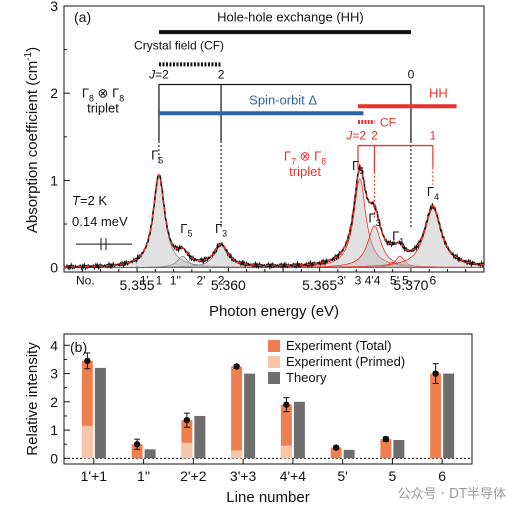  What do you see at coordinates (89, 200) in the screenshot?
I see `temperature-label: T=2 K` at bounding box center [89, 200].